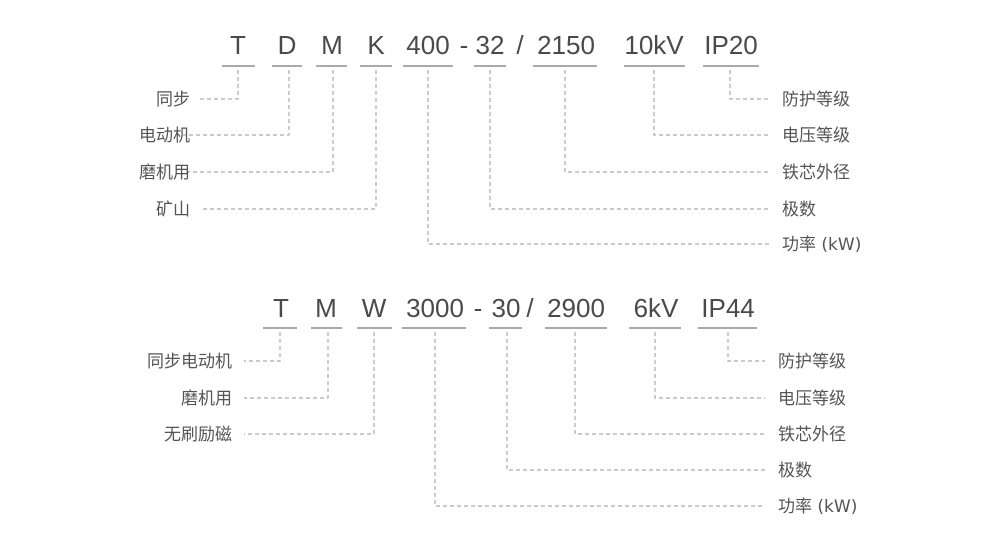 This screenshot has height=558, width=1001. What do you see at coordinates (173, 210) in the screenshot?
I see `left-label: 矿山` at bounding box center [173, 210].